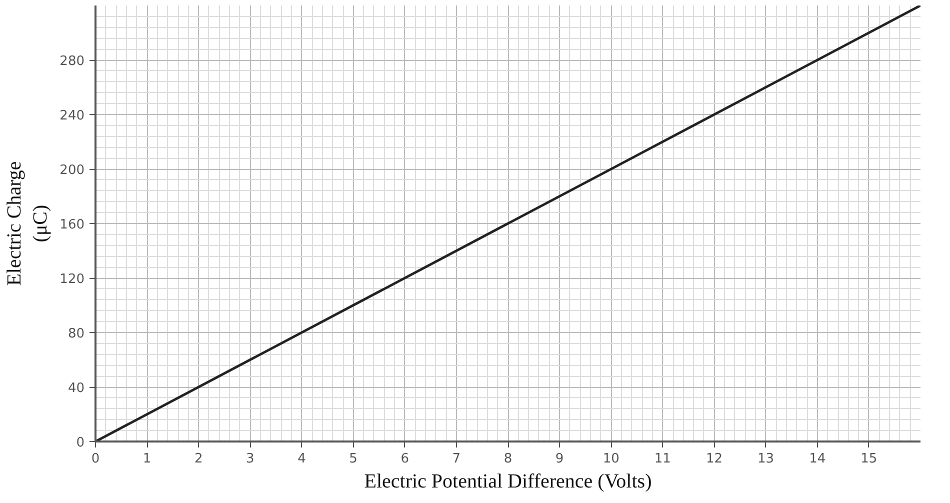 The image size is (950, 503). What do you see at coordinates (869, 459) in the screenshot?
I see `x-tick-label: 15` at bounding box center [869, 459].